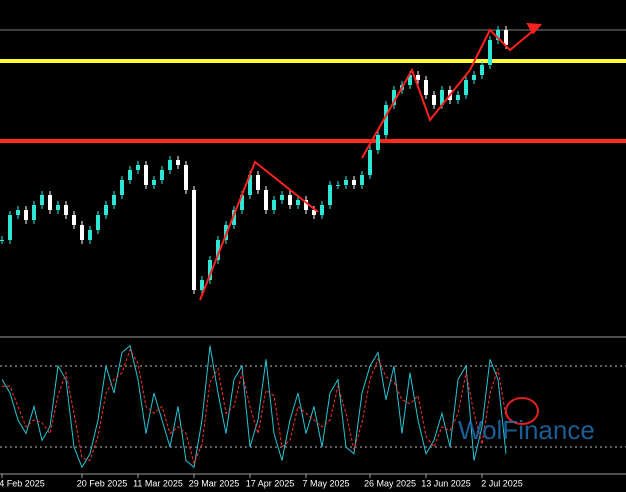  What do you see at coordinates (390, 483) in the screenshot?
I see `x-tick-label: 26 May 2025` at bounding box center [390, 483].